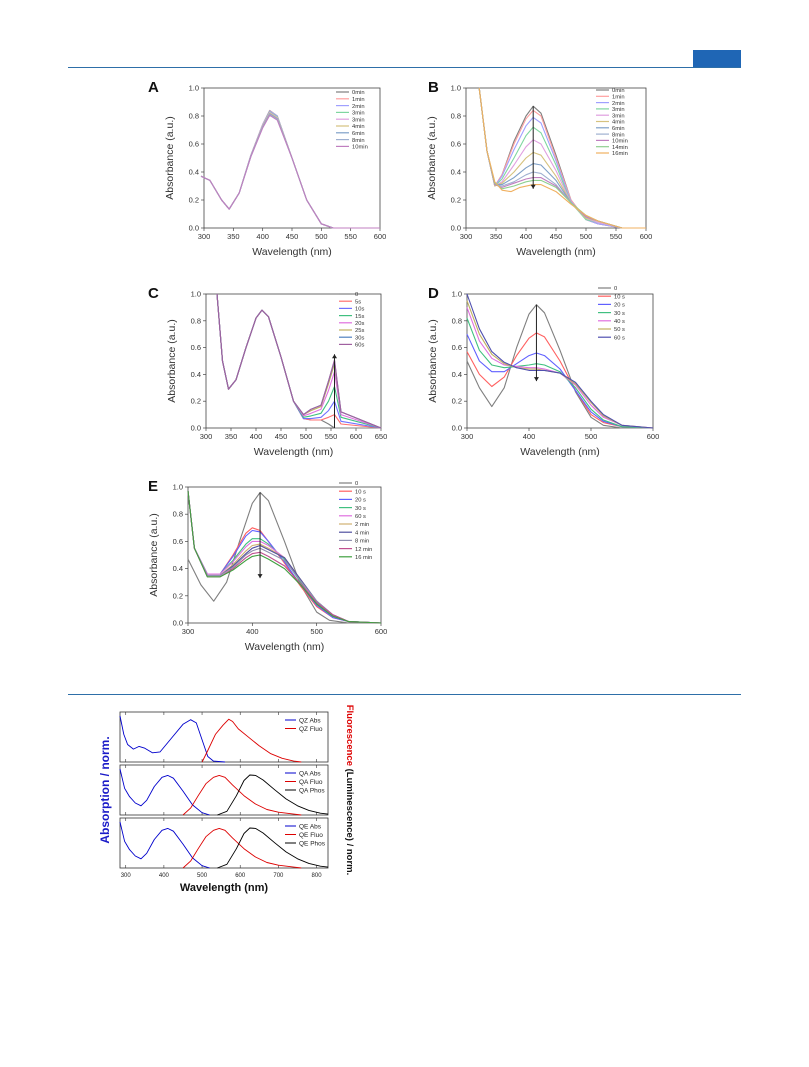  What do you see at coordinates (360, 501) in the screenshot?
I see `panel-e-legend-label: 20 s` at bounding box center [360, 501].